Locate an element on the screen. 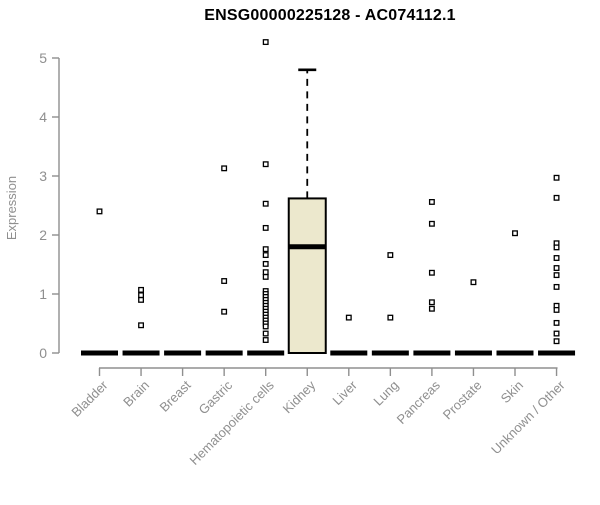  y-tick-label: 1 is located at coordinates (43, 294).